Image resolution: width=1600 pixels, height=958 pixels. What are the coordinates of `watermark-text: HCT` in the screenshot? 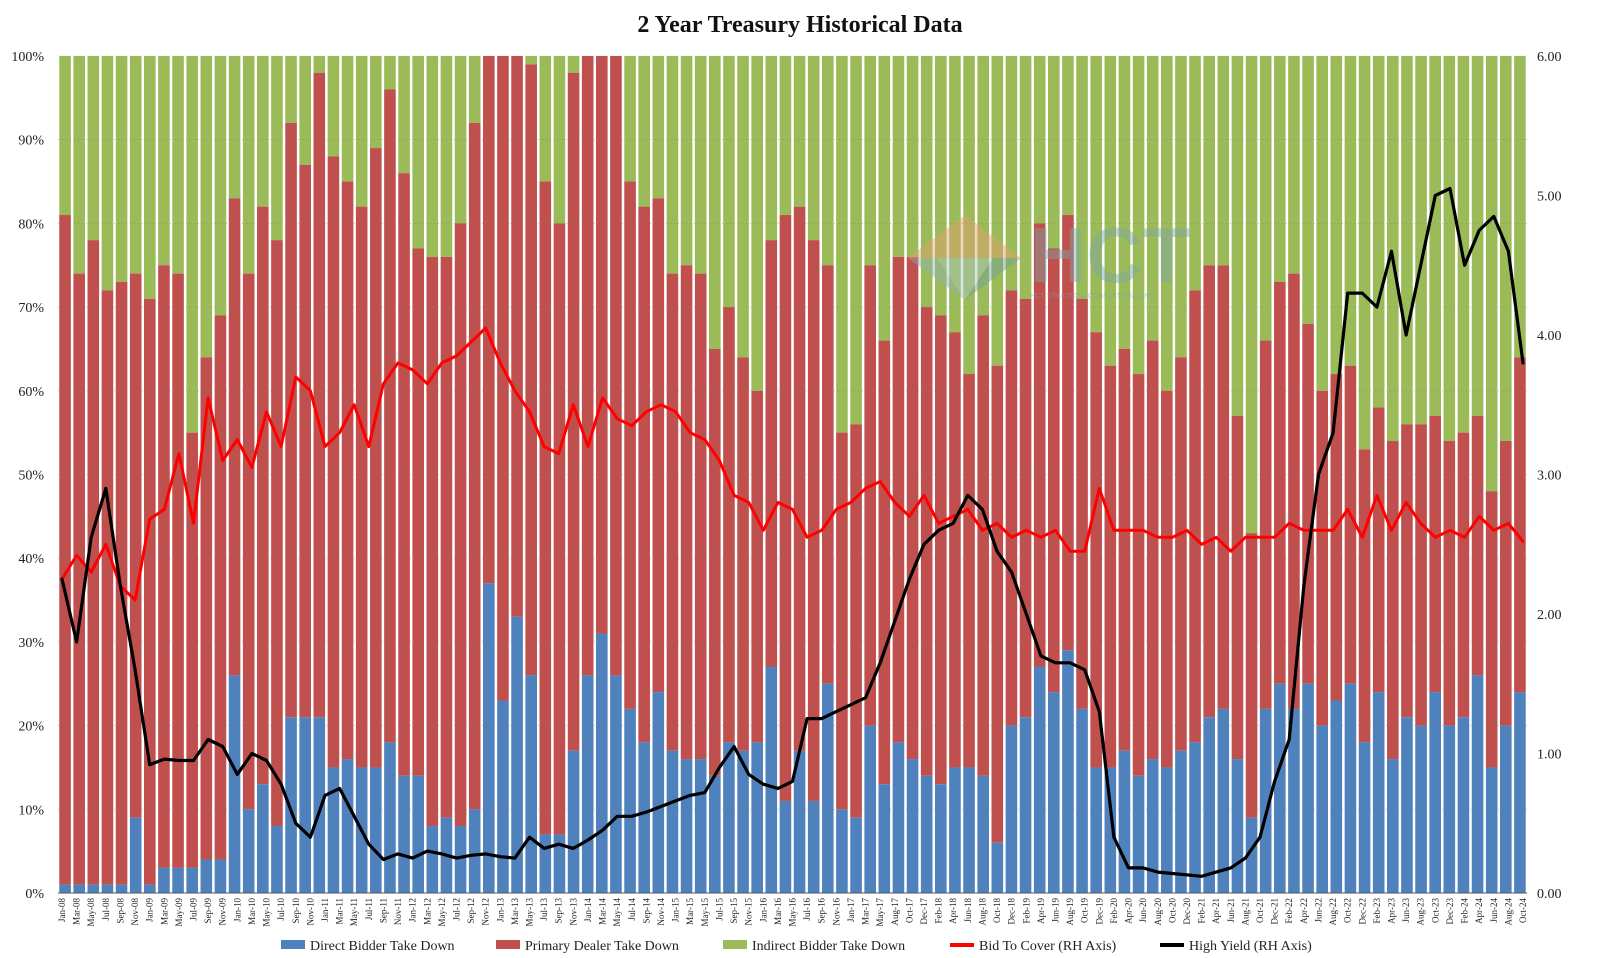 It's located at (1110, 255).